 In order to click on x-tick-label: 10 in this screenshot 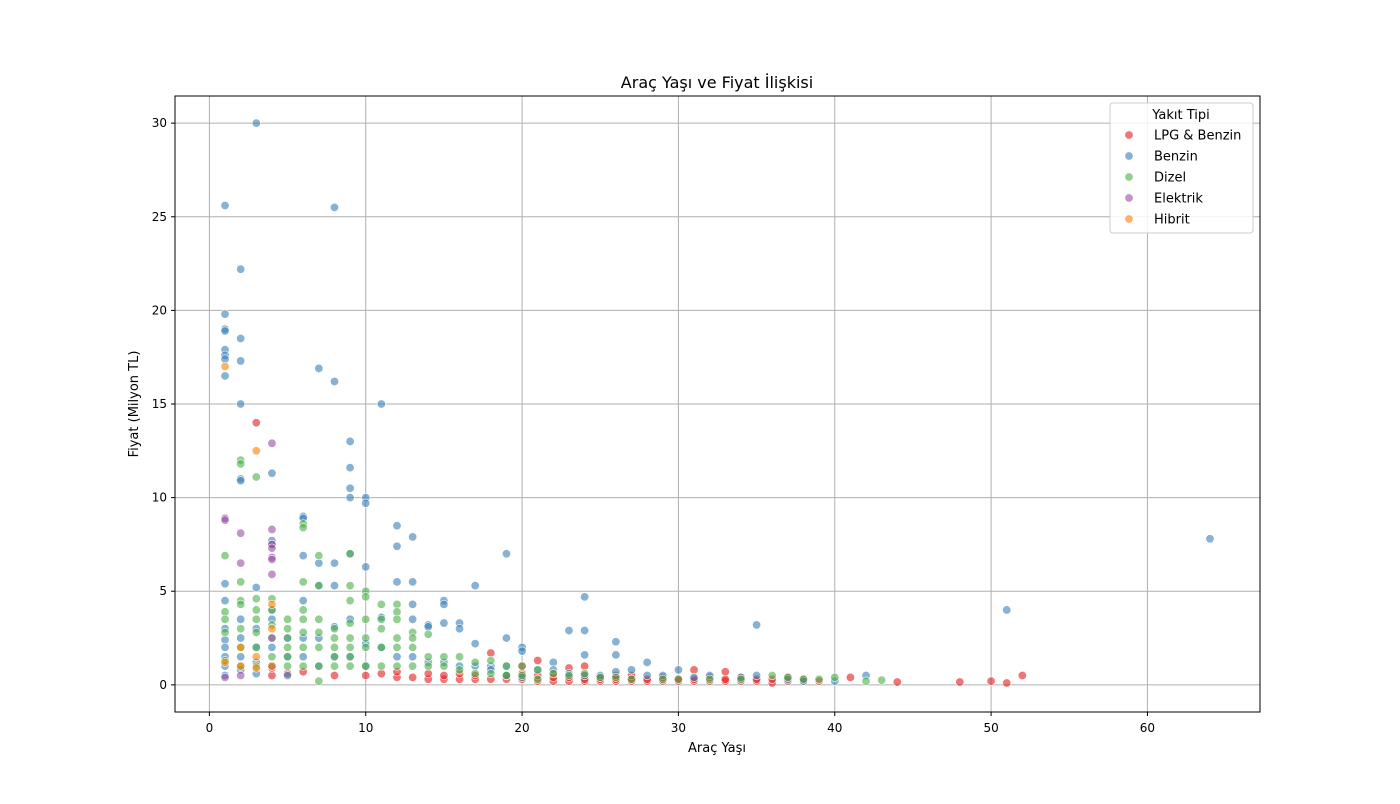, I will do `click(365, 728)`.